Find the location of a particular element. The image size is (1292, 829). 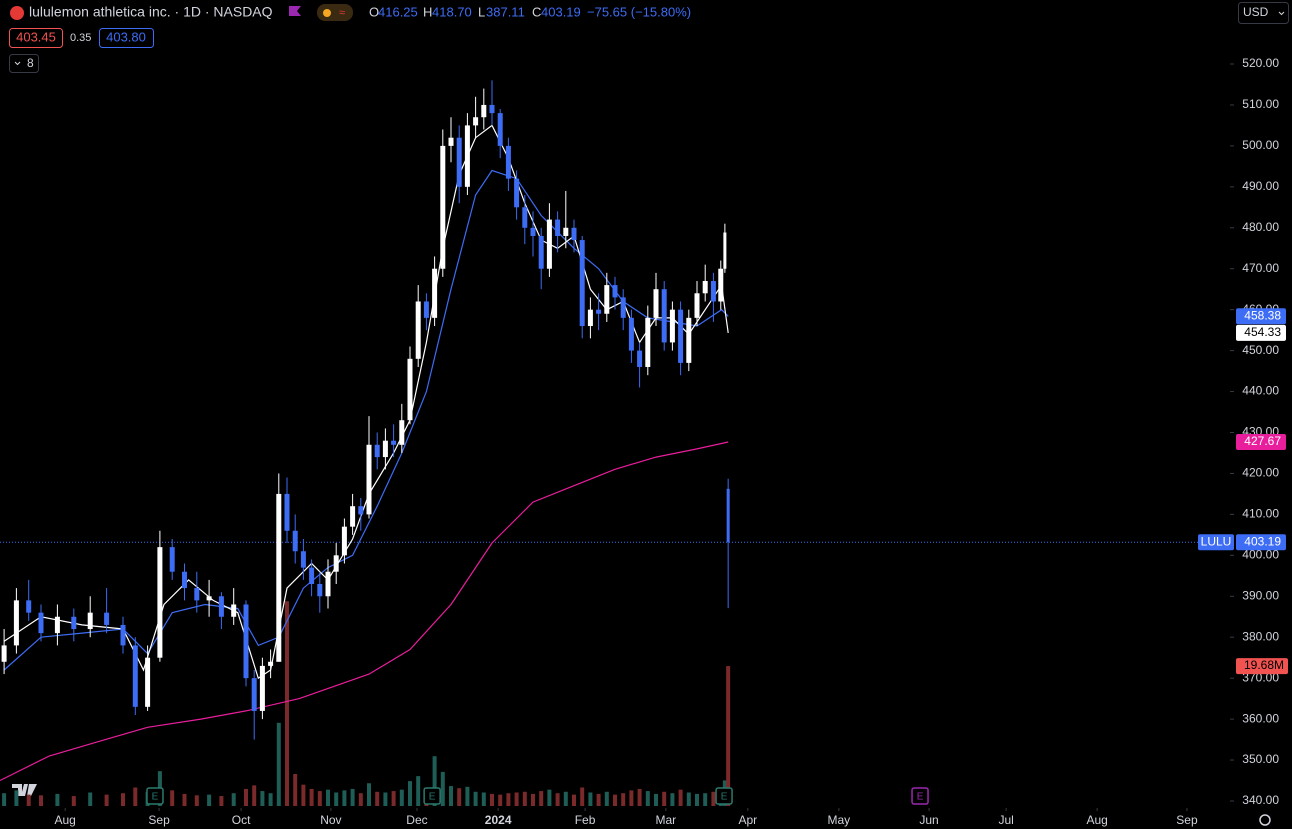

x-tick-label: Aug is located at coordinates (1096, 820).